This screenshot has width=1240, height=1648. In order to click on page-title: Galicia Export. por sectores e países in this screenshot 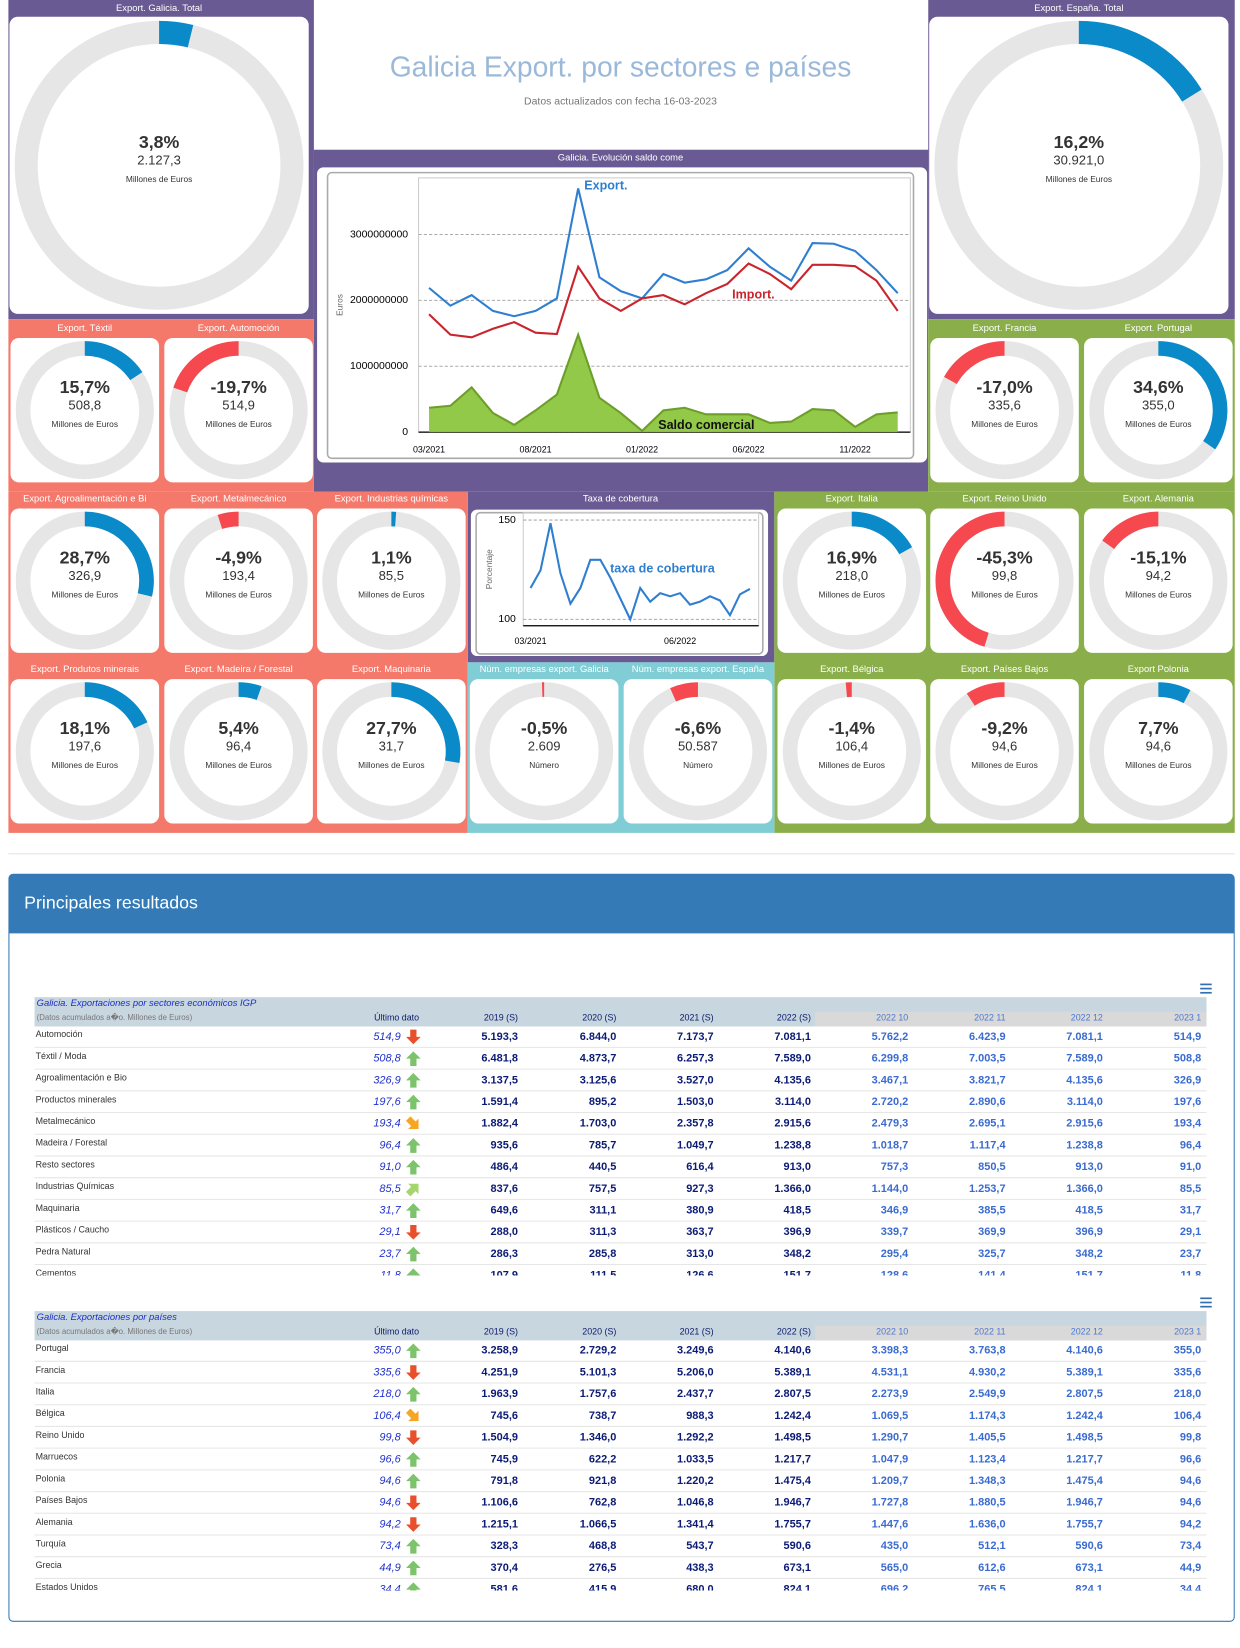, I will do `click(621, 67)`.